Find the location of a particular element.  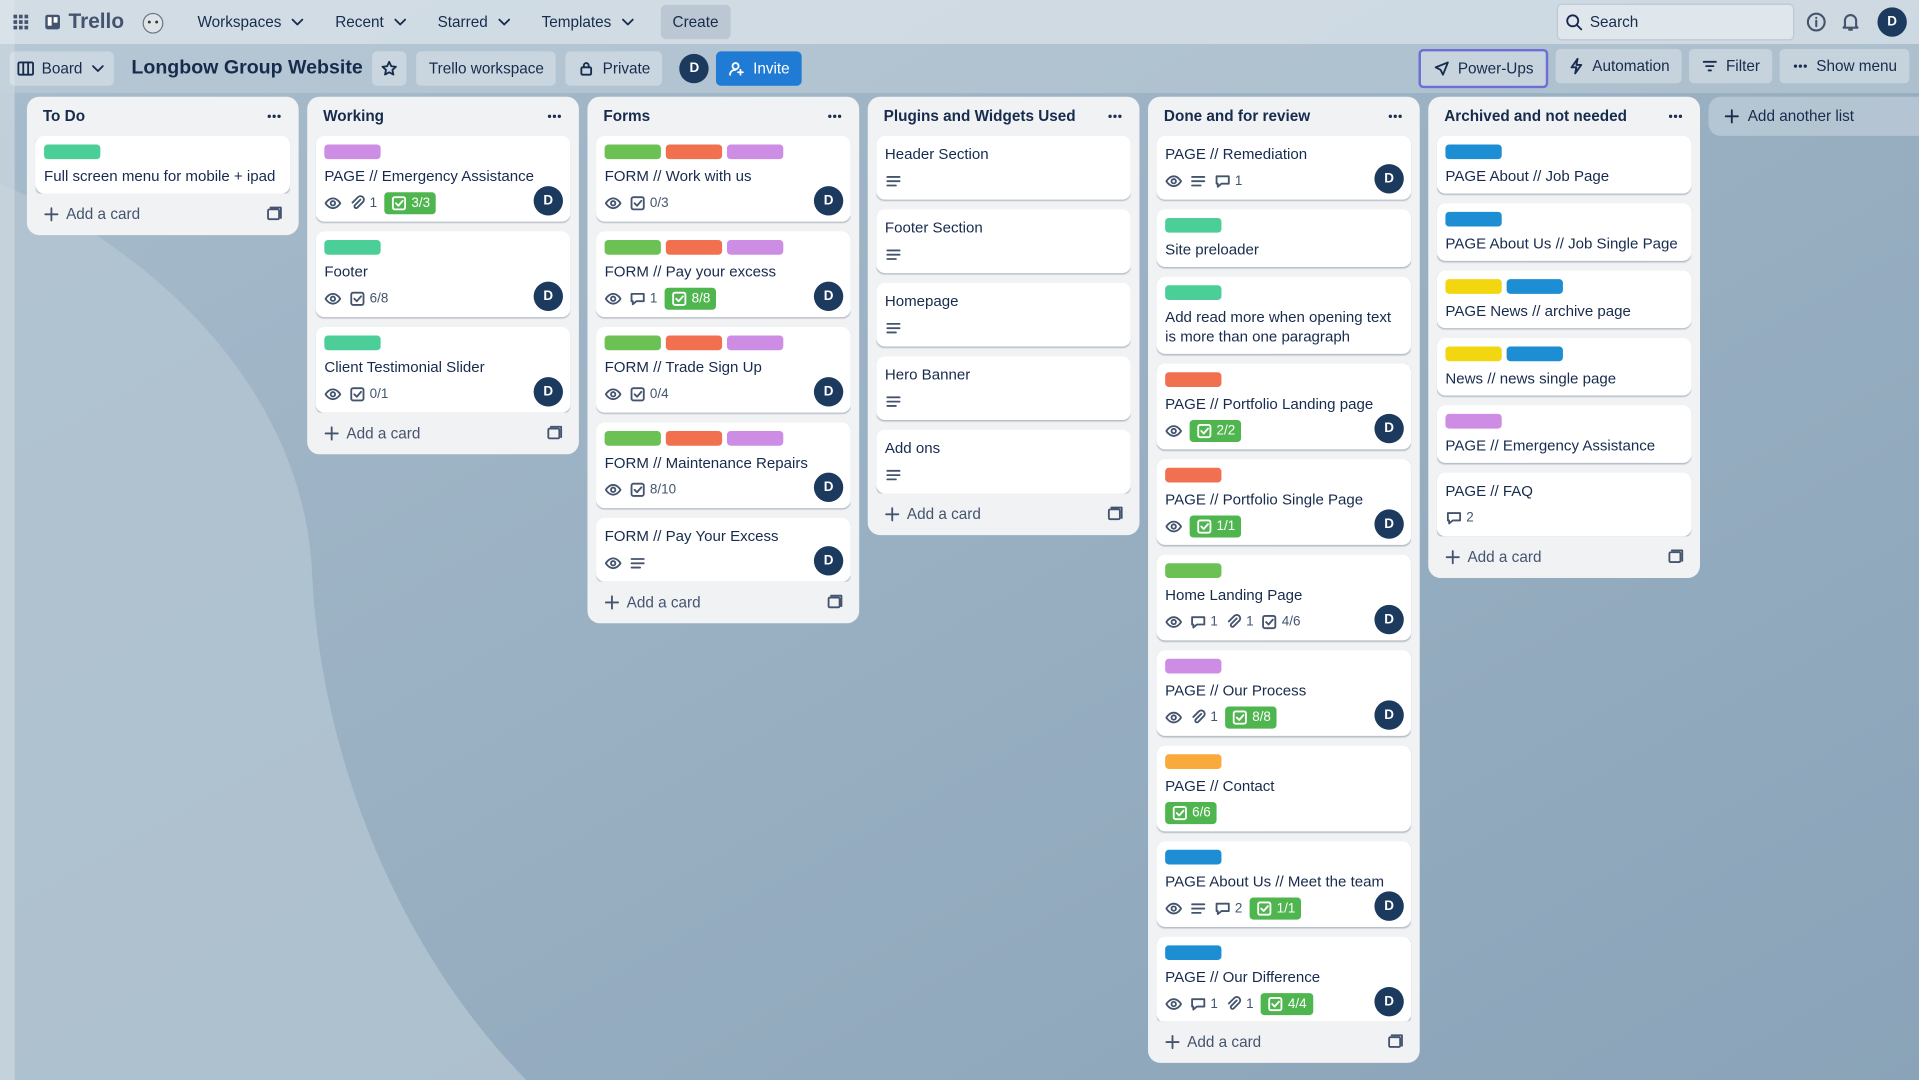

card: FORM // Work with us 0/3 D is located at coordinates (723, 178).